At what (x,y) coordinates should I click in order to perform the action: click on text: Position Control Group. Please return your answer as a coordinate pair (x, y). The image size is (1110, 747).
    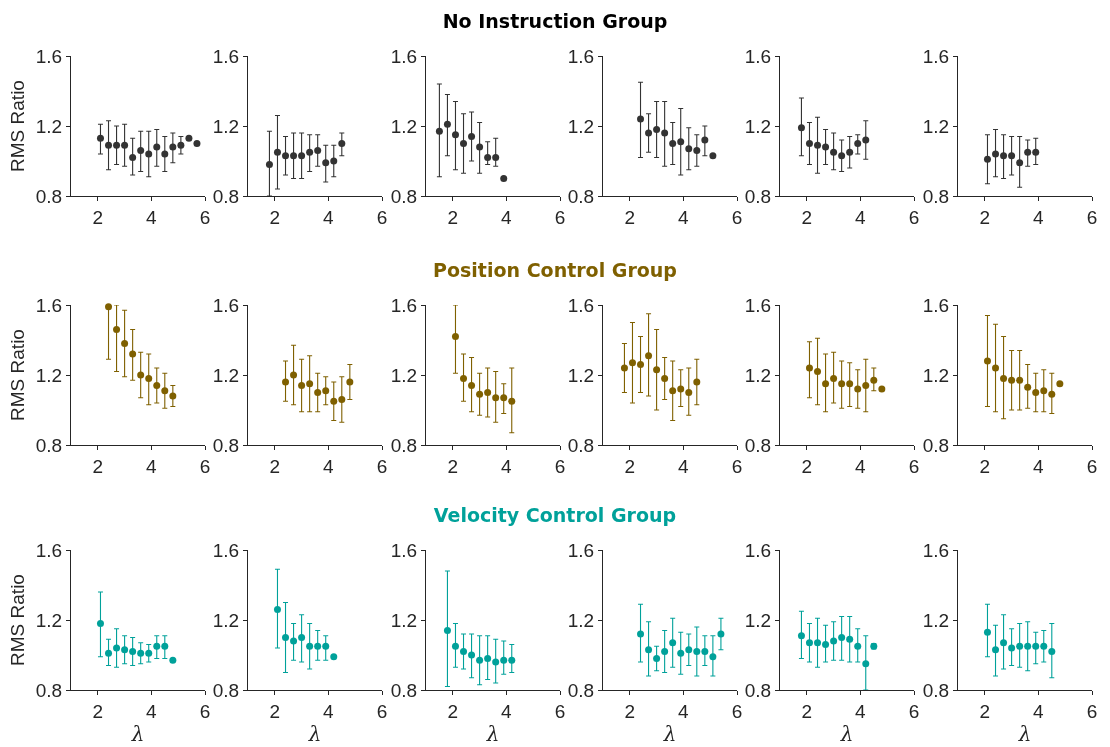
    Looking at the image, I should click on (555, 270).